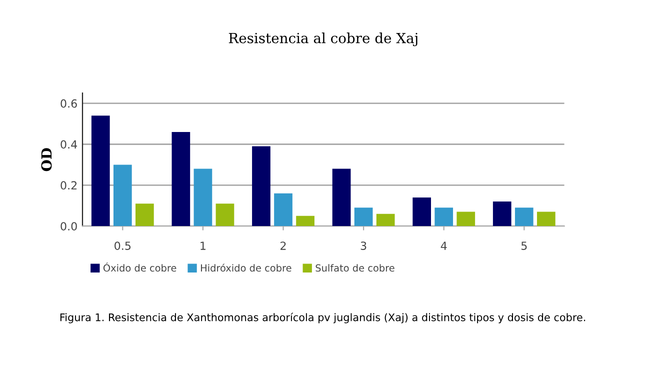 The image size is (660, 380). What do you see at coordinates (46, 160) in the screenshot?
I see `y-axis-title: OD` at bounding box center [46, 160].